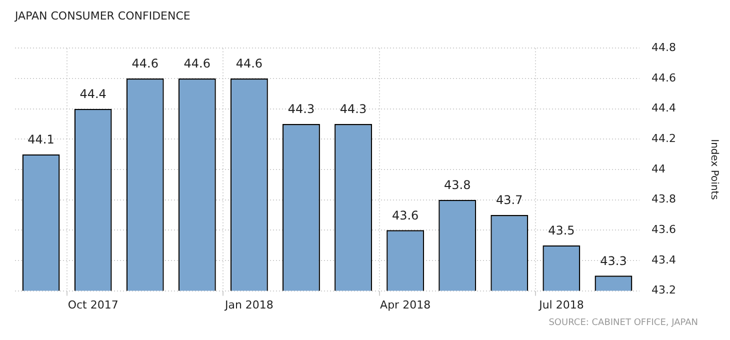 The height and width of the screenshot is (340, 730). I want to click on data-label: 44.4, so click(93, 93).